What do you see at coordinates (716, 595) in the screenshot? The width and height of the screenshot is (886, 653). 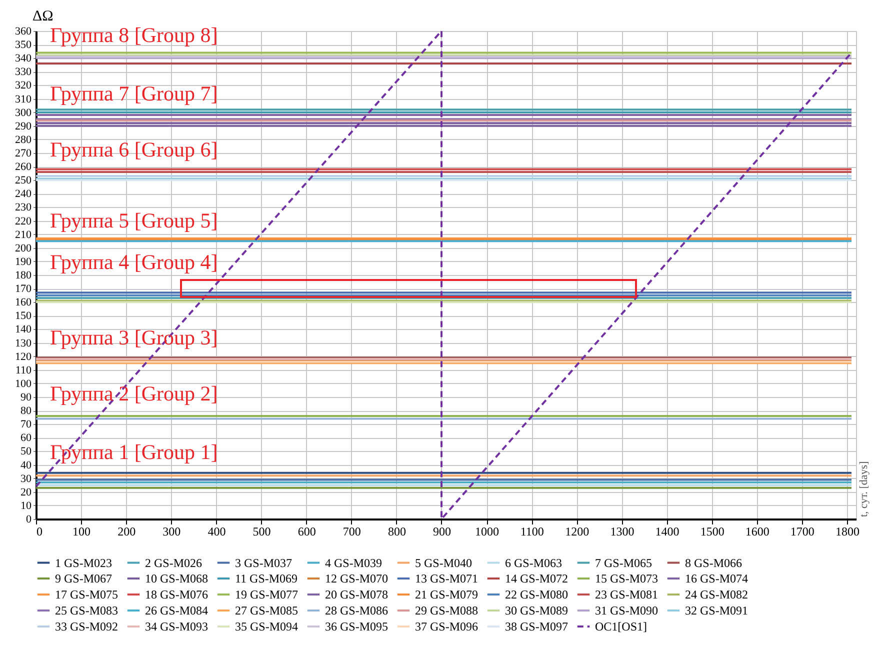 I see `legend-label: 24 GS-M082` at bounding box center [716, 595].